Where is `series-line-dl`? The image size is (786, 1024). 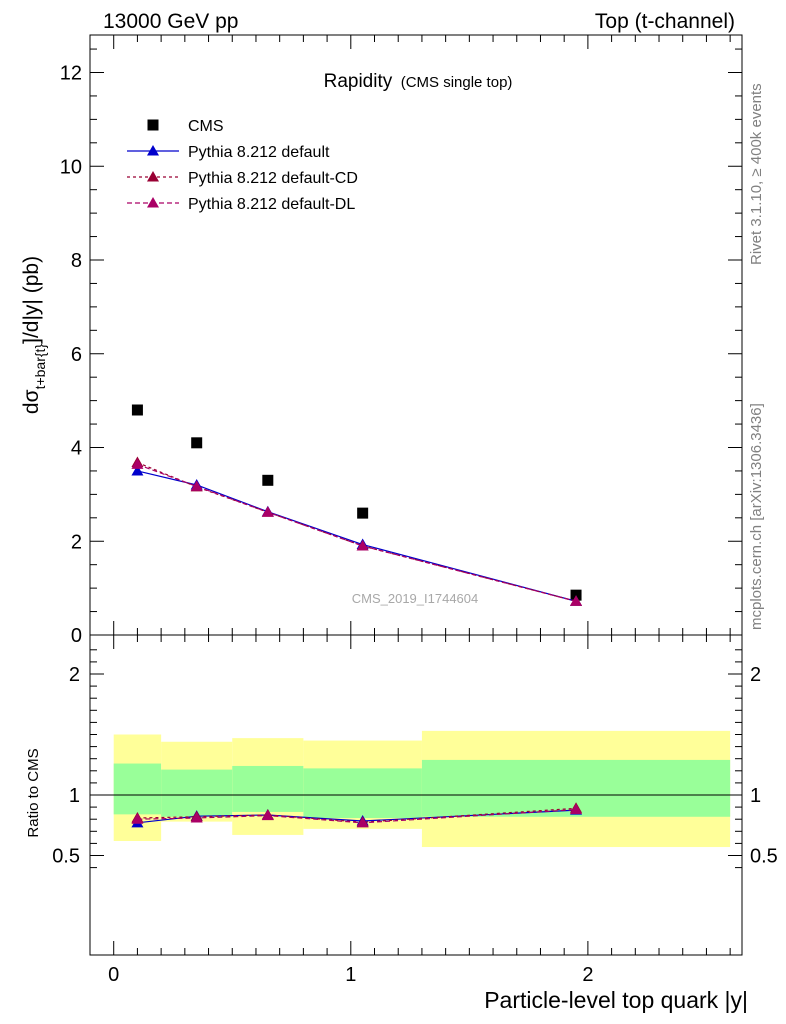 series-line-dl is located at coordinates (357, 532).